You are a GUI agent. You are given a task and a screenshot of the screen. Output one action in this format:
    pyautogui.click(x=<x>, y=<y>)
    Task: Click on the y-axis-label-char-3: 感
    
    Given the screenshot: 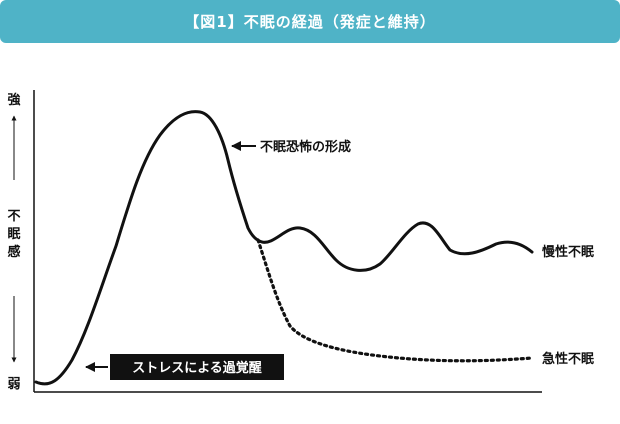 What is the action you would take?
    pyautogui.click(x=13, y=252)
    